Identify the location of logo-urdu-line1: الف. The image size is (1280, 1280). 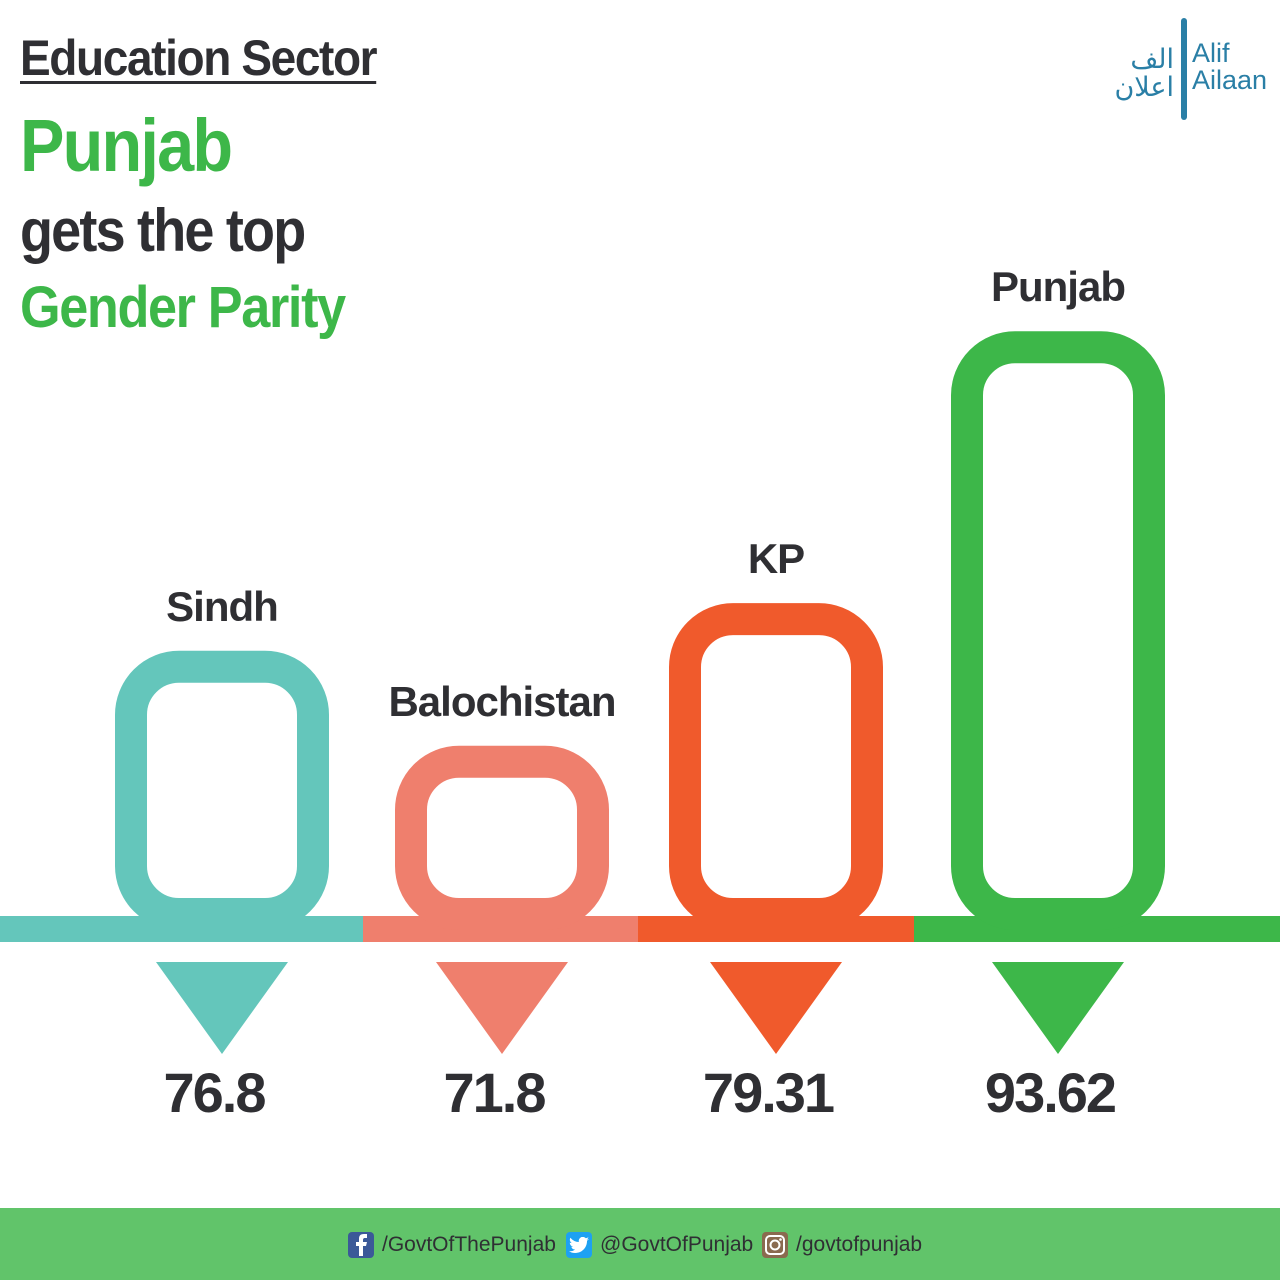
(1152, 59).